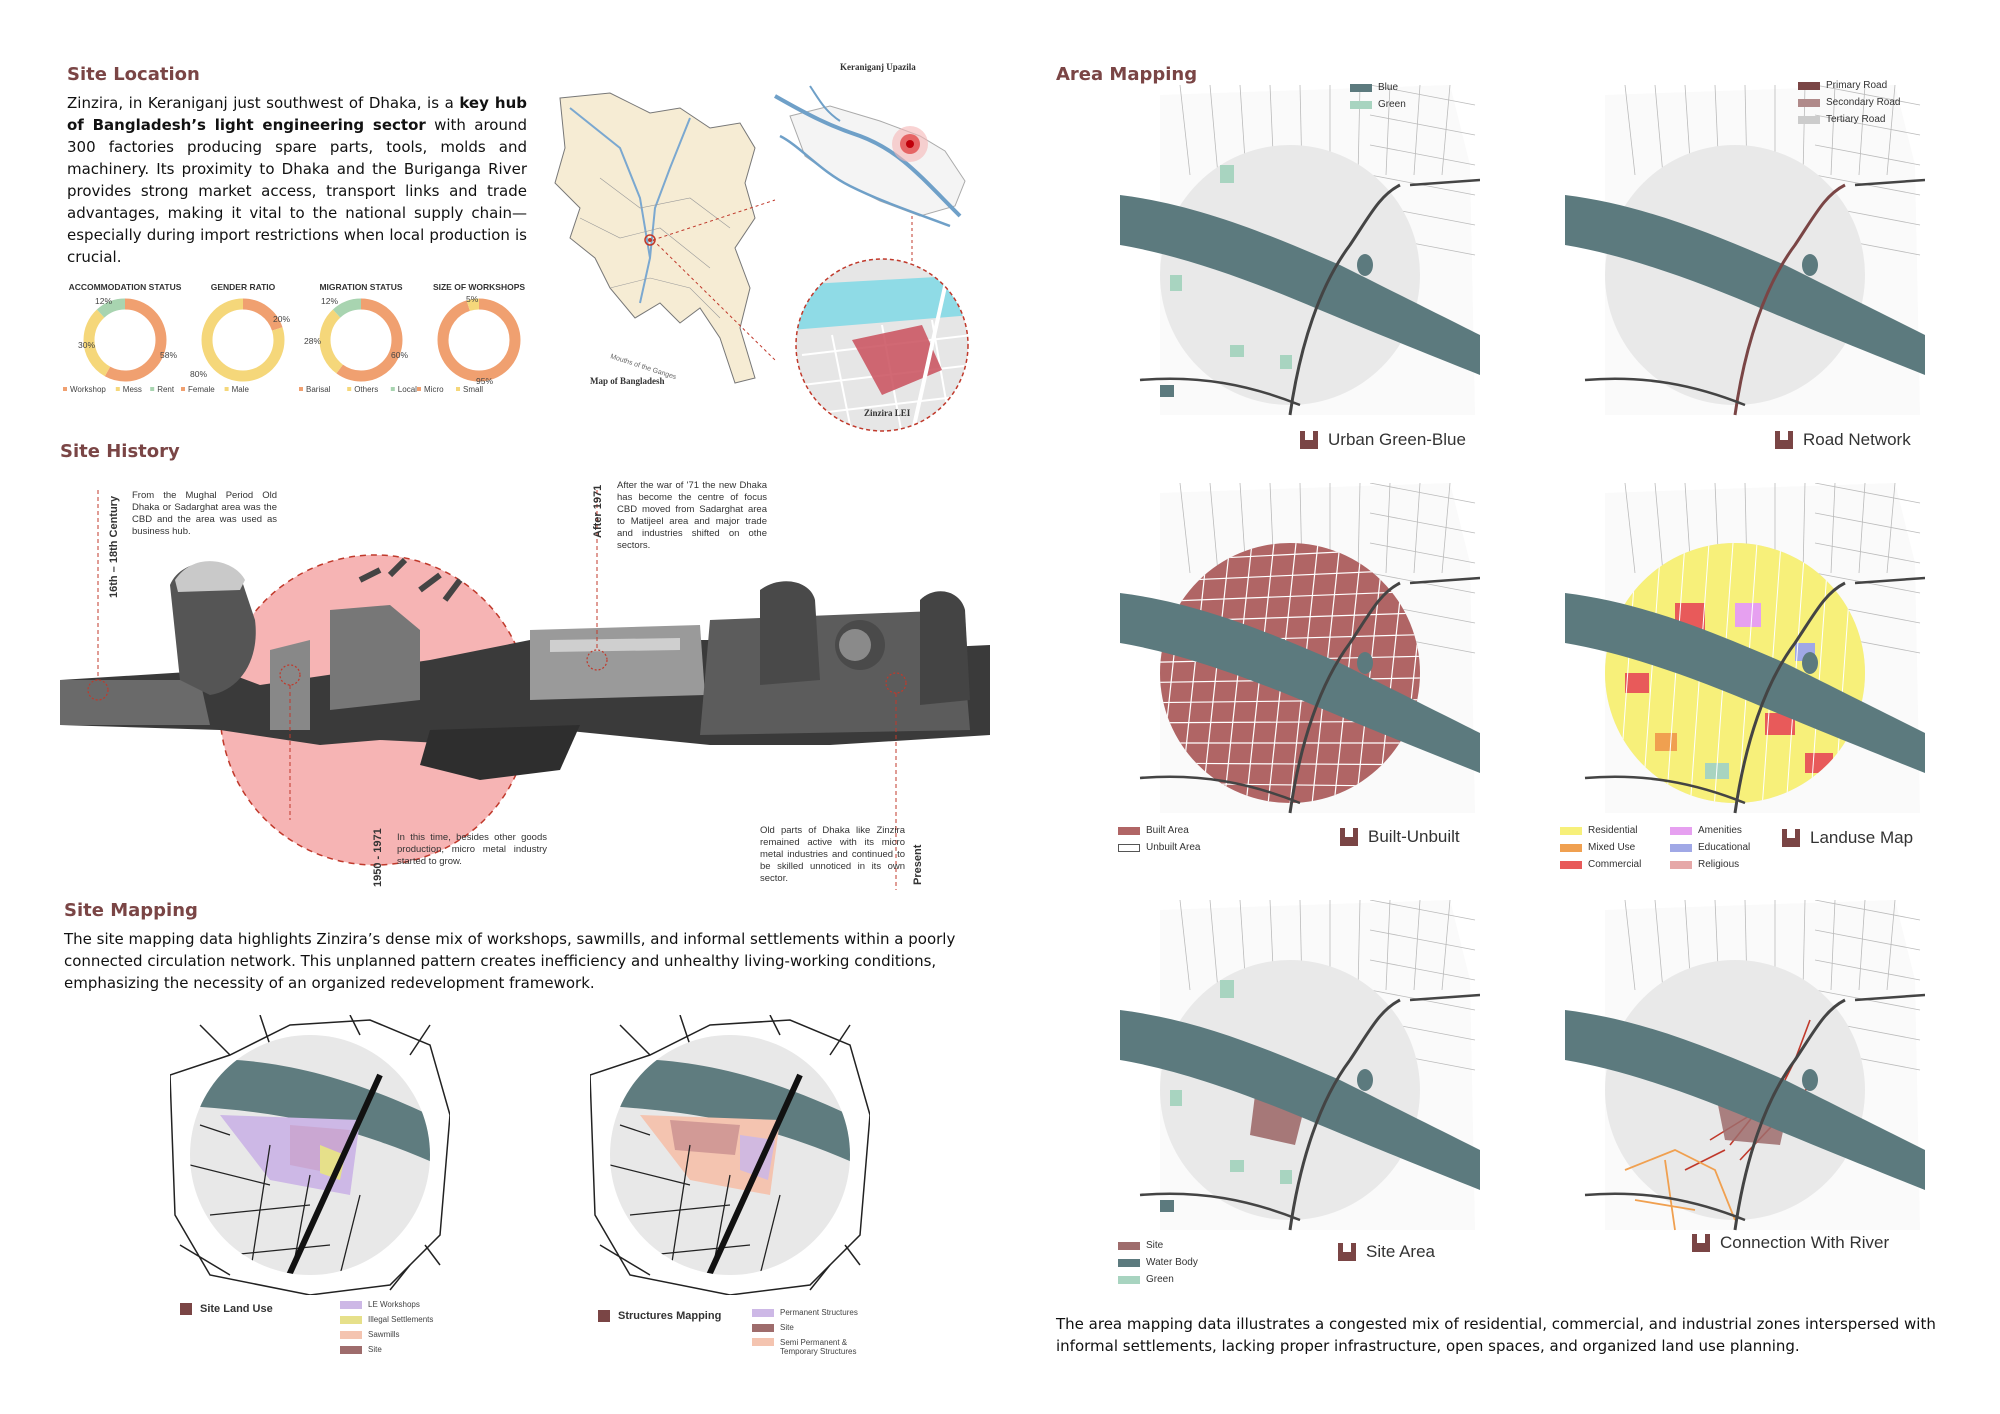 The height and width of the screenshot is (1414, 2000). I want to click on area-mapping-heading: Area Mapping, so click(1127, 74).